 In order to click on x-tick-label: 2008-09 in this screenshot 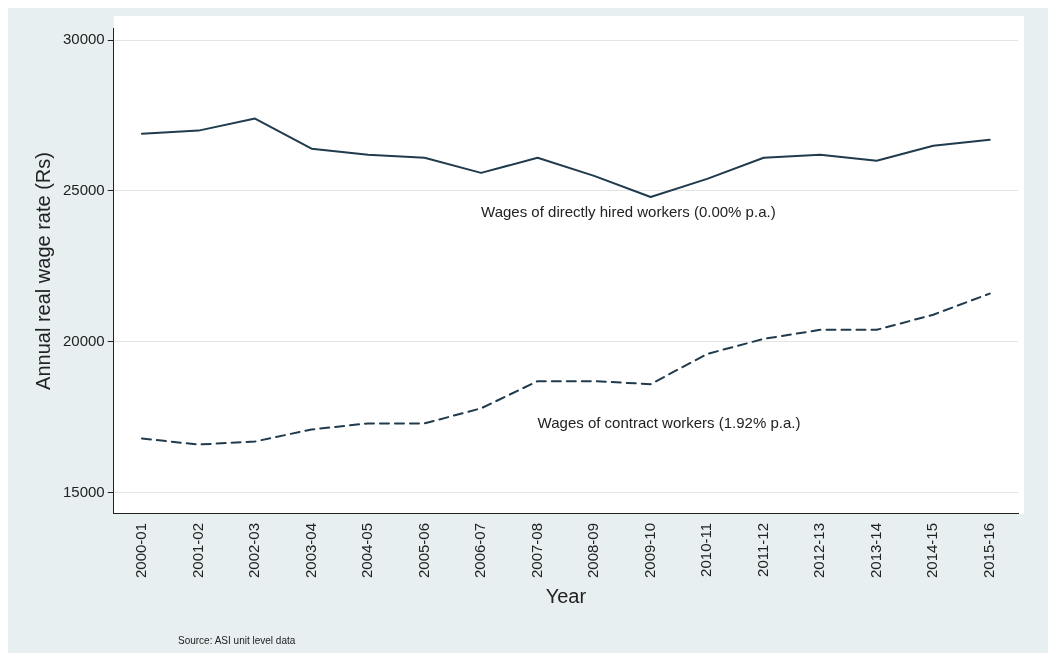, I will do `click(593, 550)`.